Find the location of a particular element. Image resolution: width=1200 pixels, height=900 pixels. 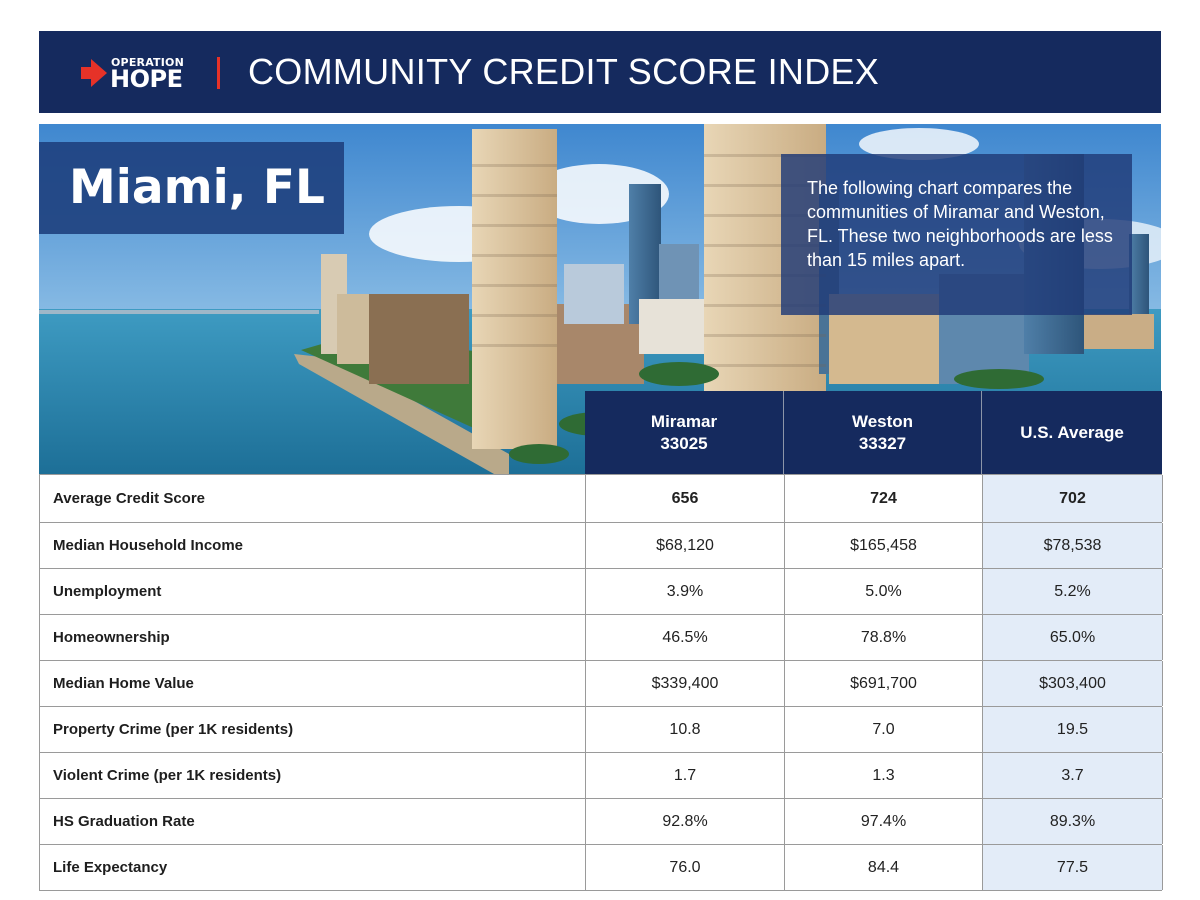

column-header-us-average: U.S. Average is located at coordinates (1072, 432).